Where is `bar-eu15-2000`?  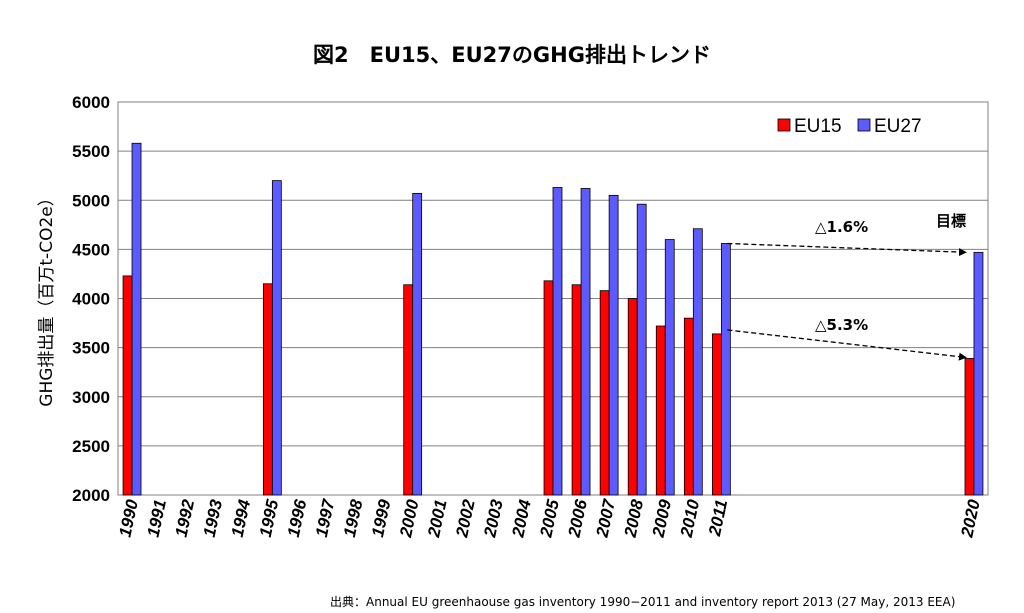 bar-eu15-2000 is located at coordinates (408, 390).